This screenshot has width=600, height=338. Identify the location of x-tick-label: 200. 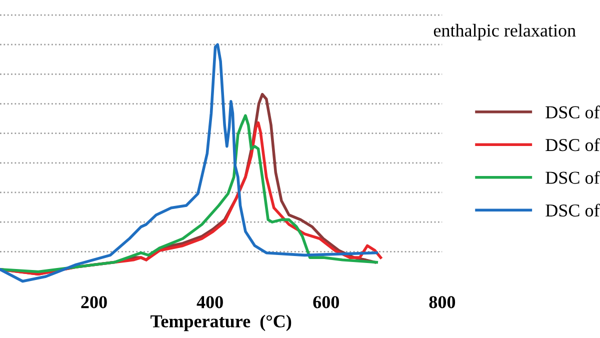
(94, 302).